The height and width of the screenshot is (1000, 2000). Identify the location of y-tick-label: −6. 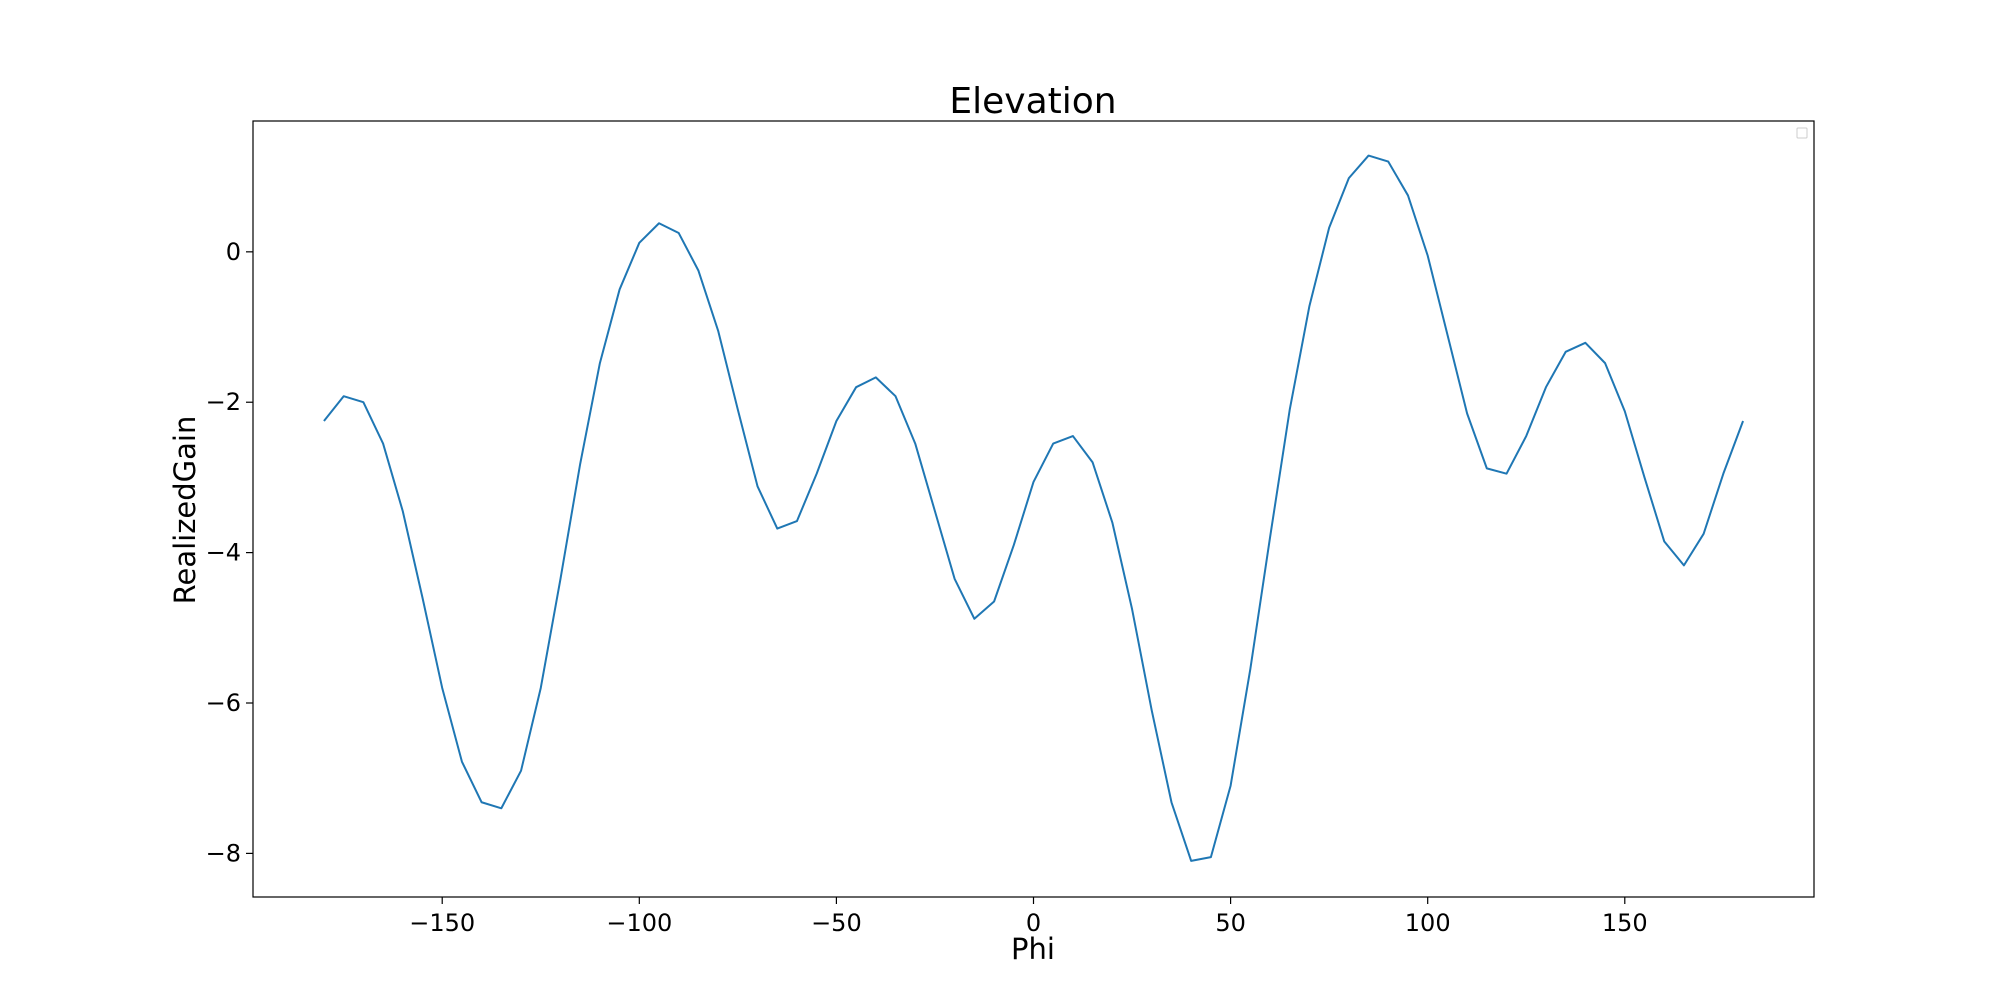
(223, 703).